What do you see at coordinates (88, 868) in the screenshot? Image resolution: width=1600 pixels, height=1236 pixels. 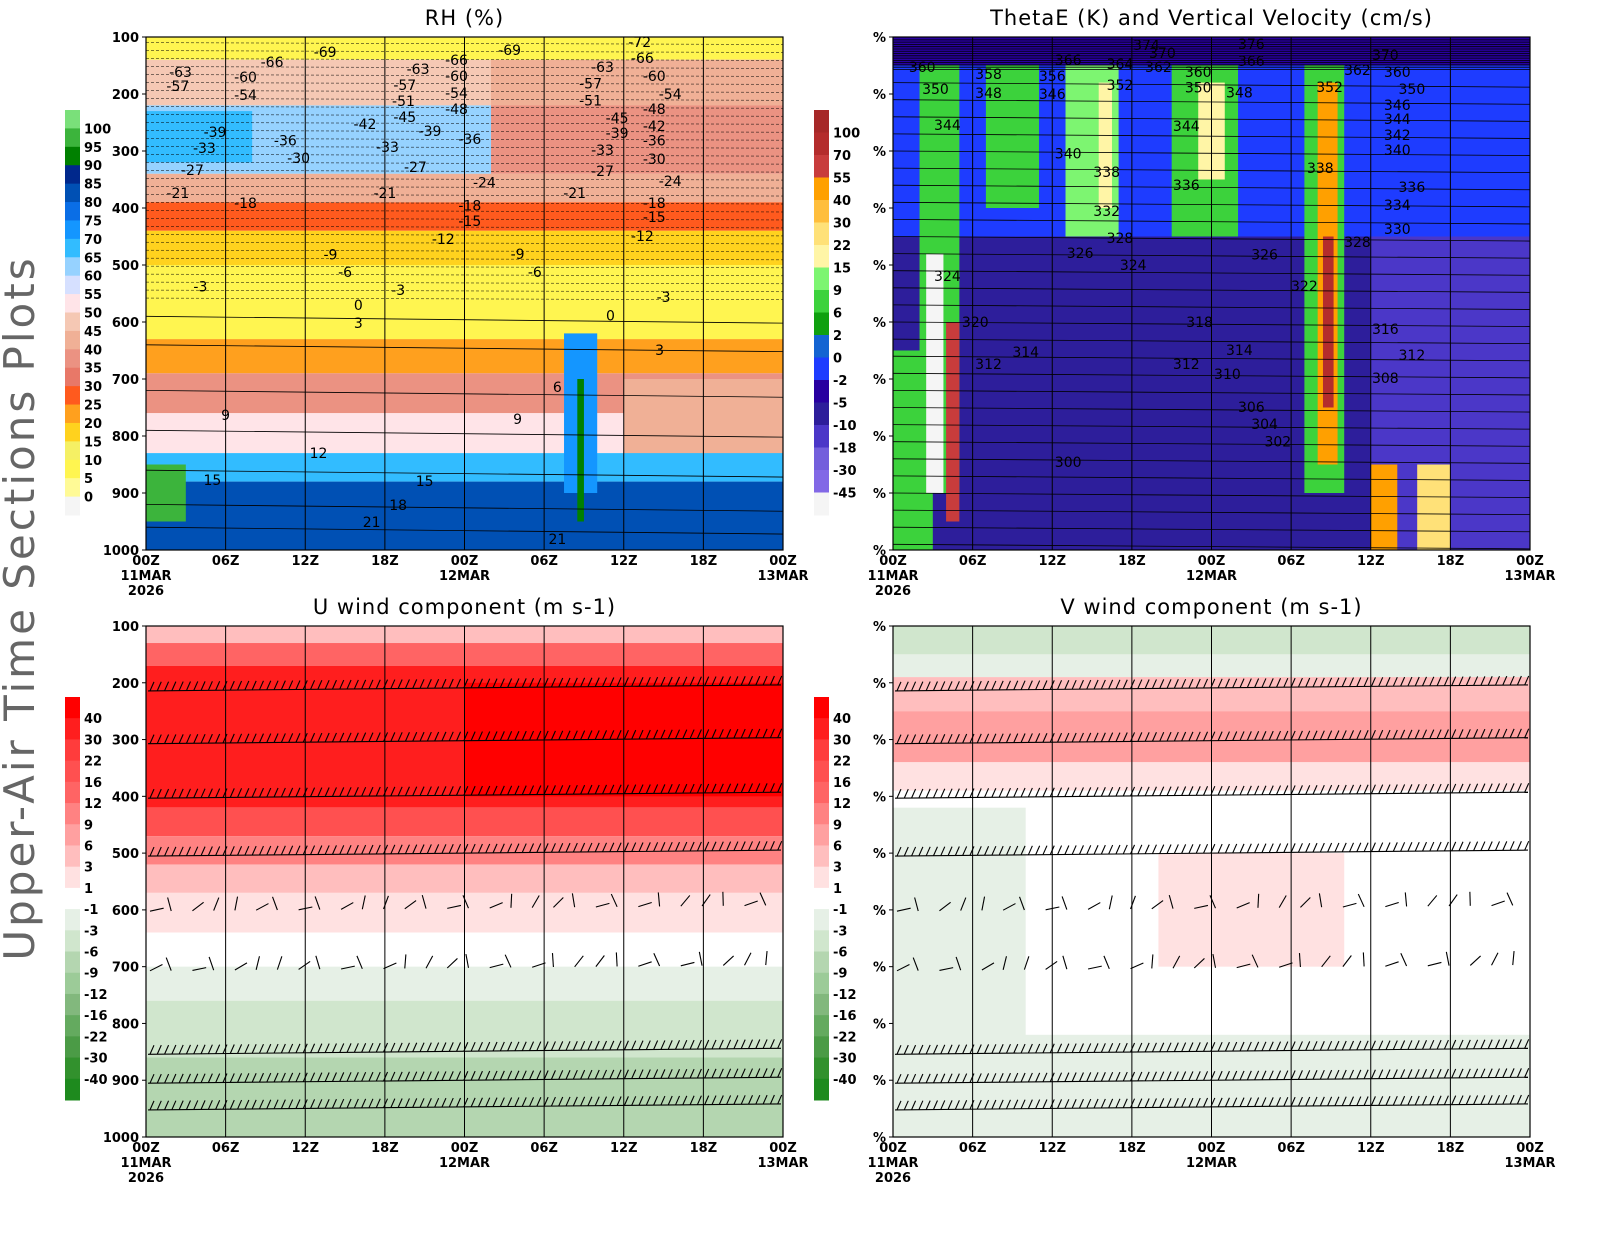 I see `colorbar-label: 3` at bounding box center [88, 868].